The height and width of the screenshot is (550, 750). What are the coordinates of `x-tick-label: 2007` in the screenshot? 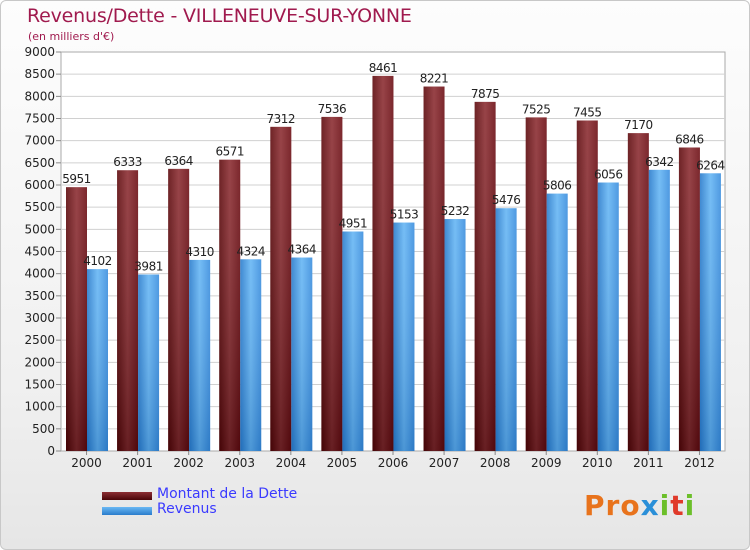 It's located at (444, 463).